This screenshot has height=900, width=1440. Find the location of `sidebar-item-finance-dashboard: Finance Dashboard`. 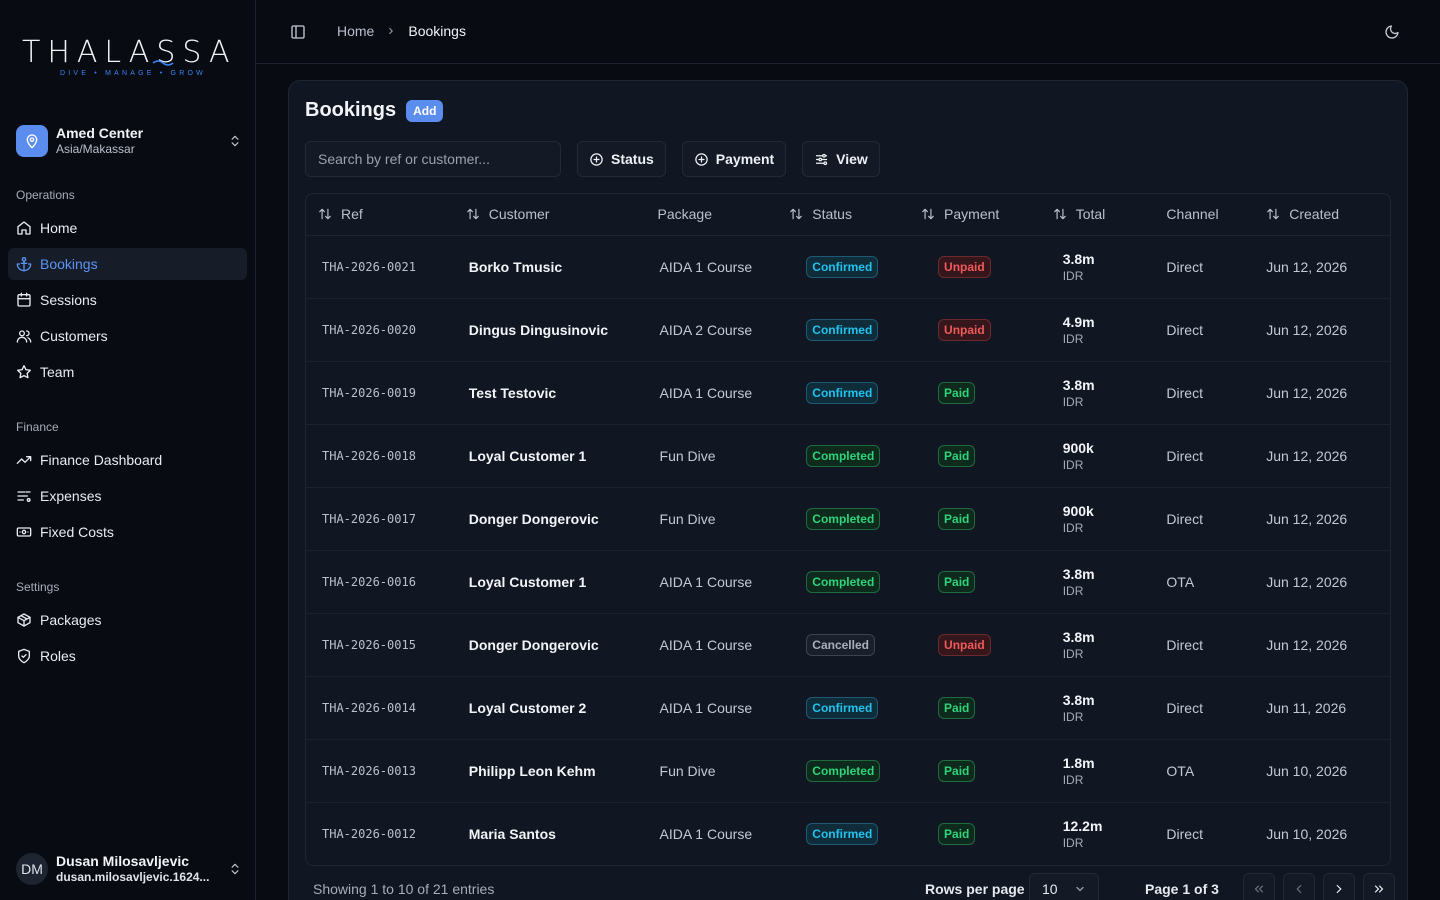

sidebar-item-finance-dashboard: Finance Dashboard is located at coordinates (127, 460).